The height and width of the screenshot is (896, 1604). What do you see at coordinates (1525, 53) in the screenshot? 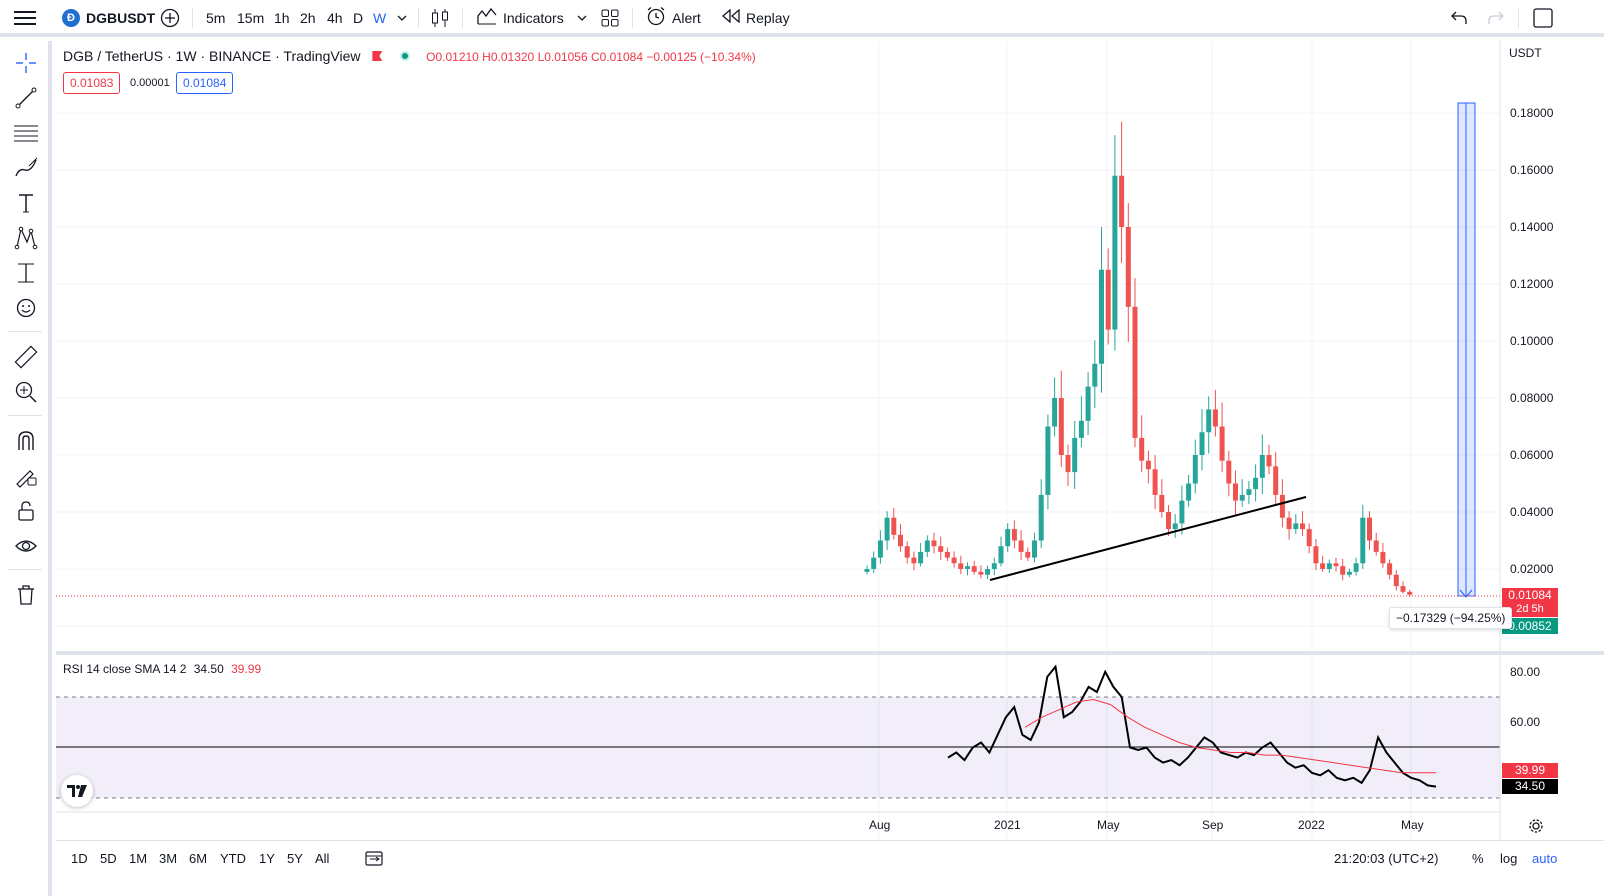
I see `currency-label: USDT` at bounding box center [1525, 53].